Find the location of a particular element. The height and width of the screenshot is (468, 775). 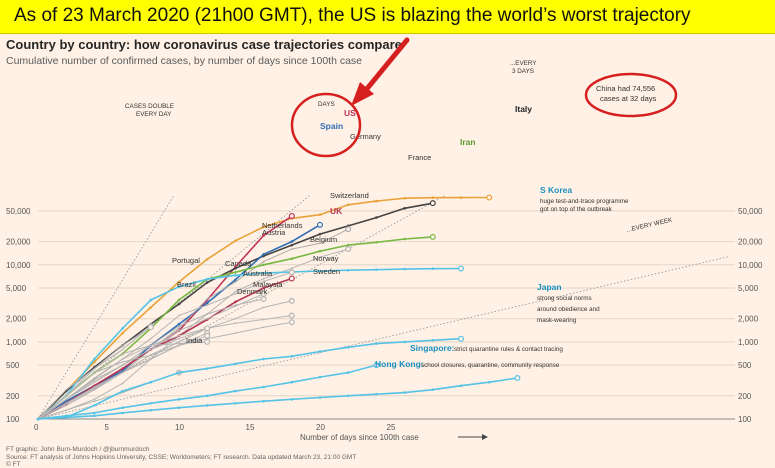

guide-label-every-day: CASES DOUBLE is located at coordinates (149, 106).